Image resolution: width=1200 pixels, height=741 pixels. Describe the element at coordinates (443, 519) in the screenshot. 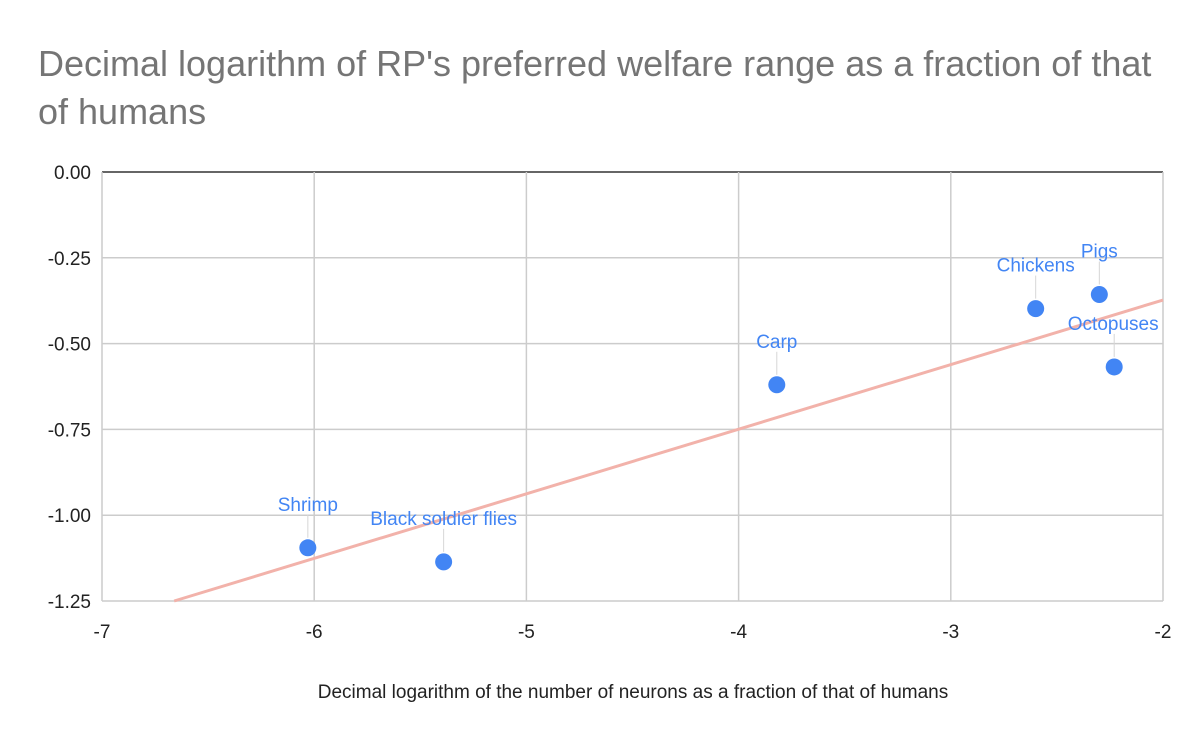

I see `point-label: Black soldier flies` at that location.